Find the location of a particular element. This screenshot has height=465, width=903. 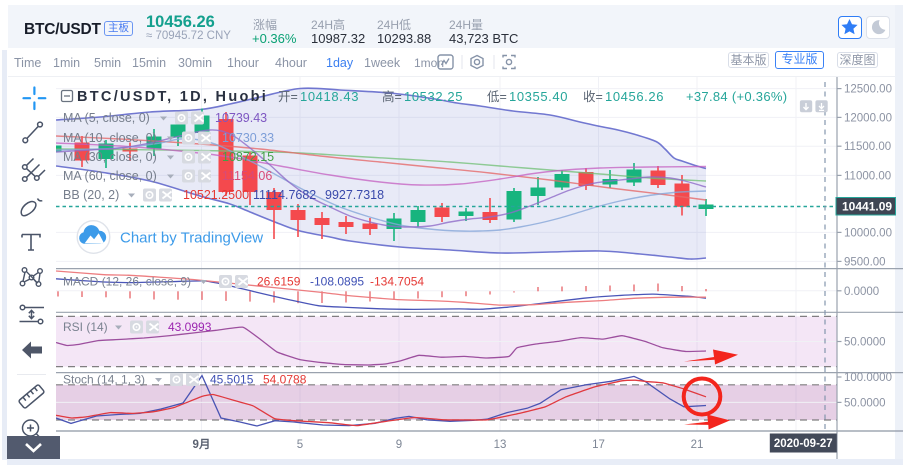

svg-text: 10739.43 is located at coordinates (241, 118).